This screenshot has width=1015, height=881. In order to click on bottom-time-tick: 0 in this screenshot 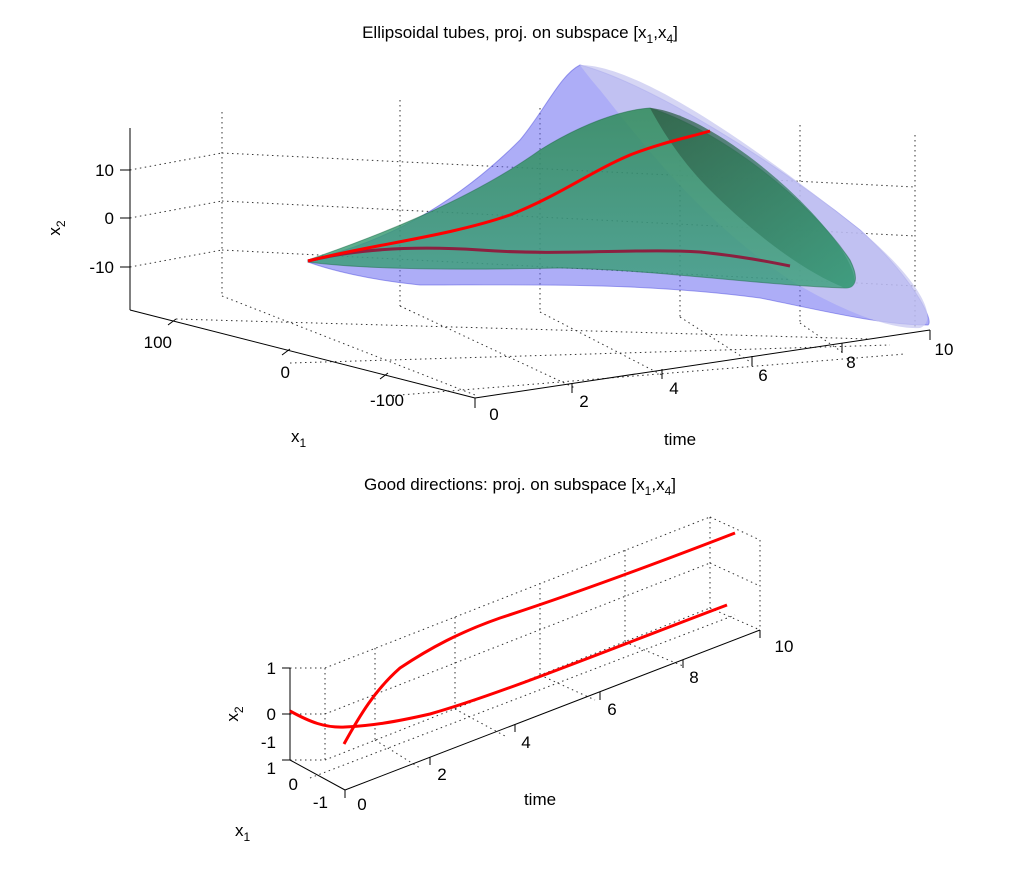, I will do `click(361, 804)`.